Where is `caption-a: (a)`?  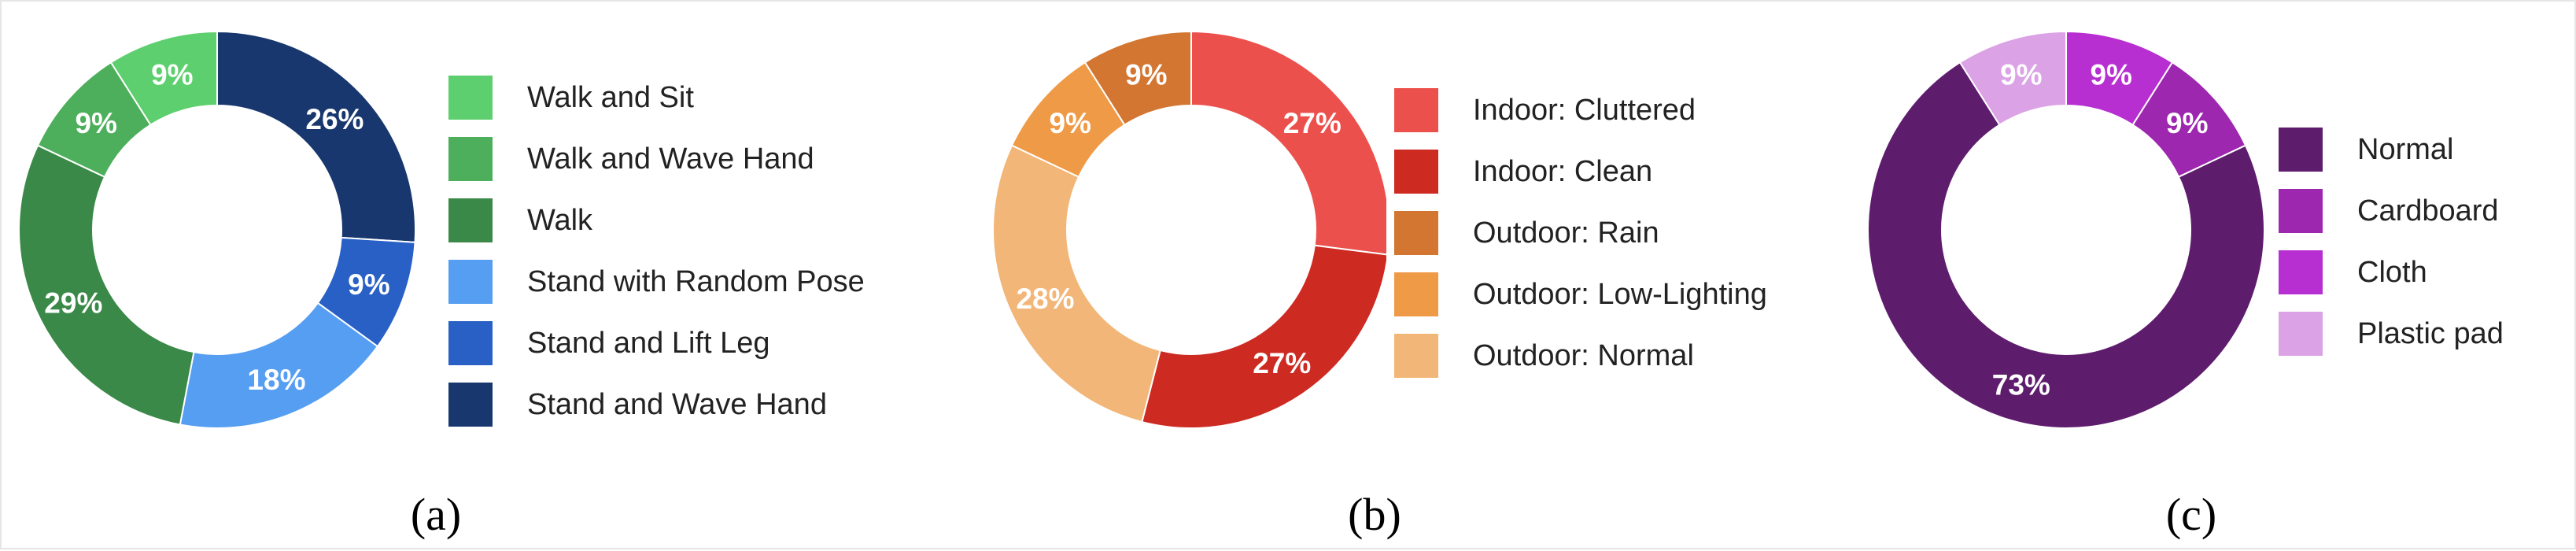
caption-a: (a) is located at coordinates (436, 514).